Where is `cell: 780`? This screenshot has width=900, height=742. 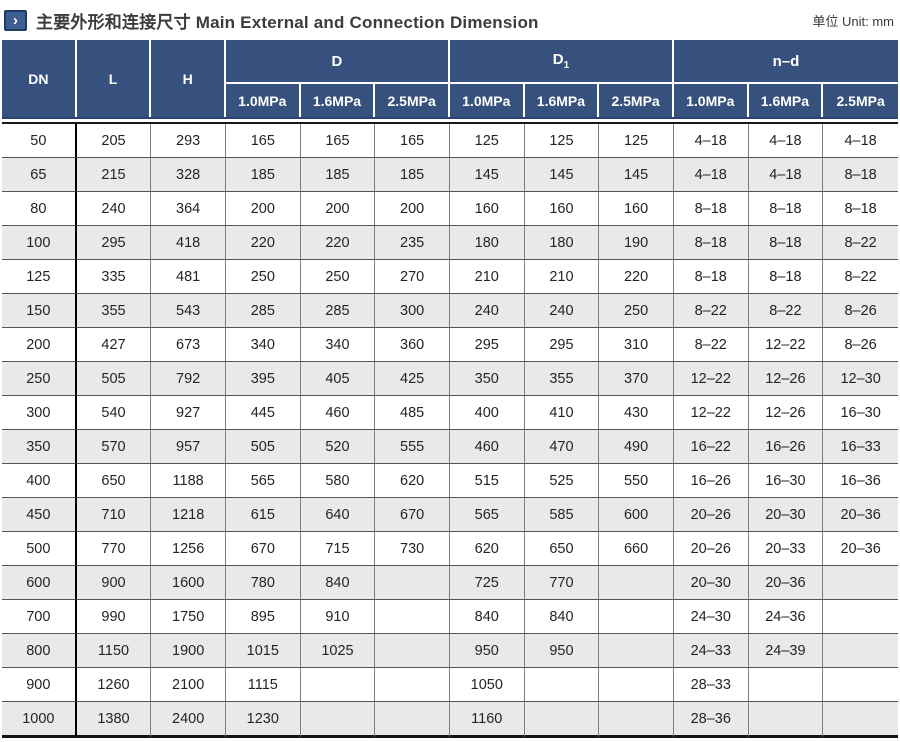
cell: 780 is located at coordinates (263, 583).